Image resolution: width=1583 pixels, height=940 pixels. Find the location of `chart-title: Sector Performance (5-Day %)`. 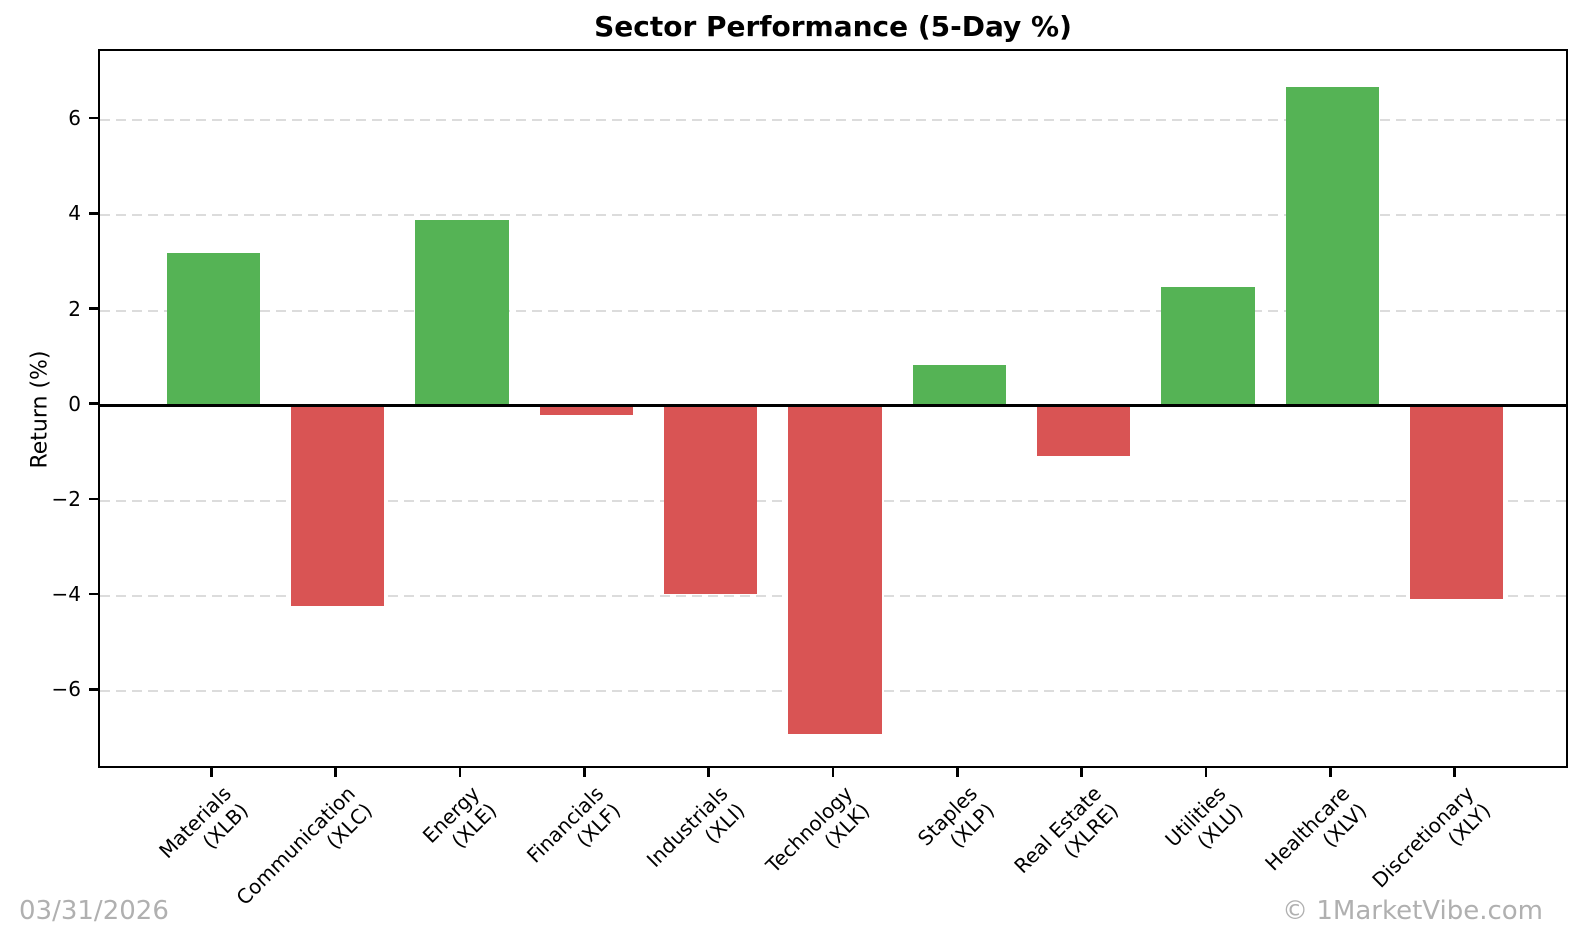

chart-title: Sector Performance (5-Day %) is located at coordinates (833, 26).